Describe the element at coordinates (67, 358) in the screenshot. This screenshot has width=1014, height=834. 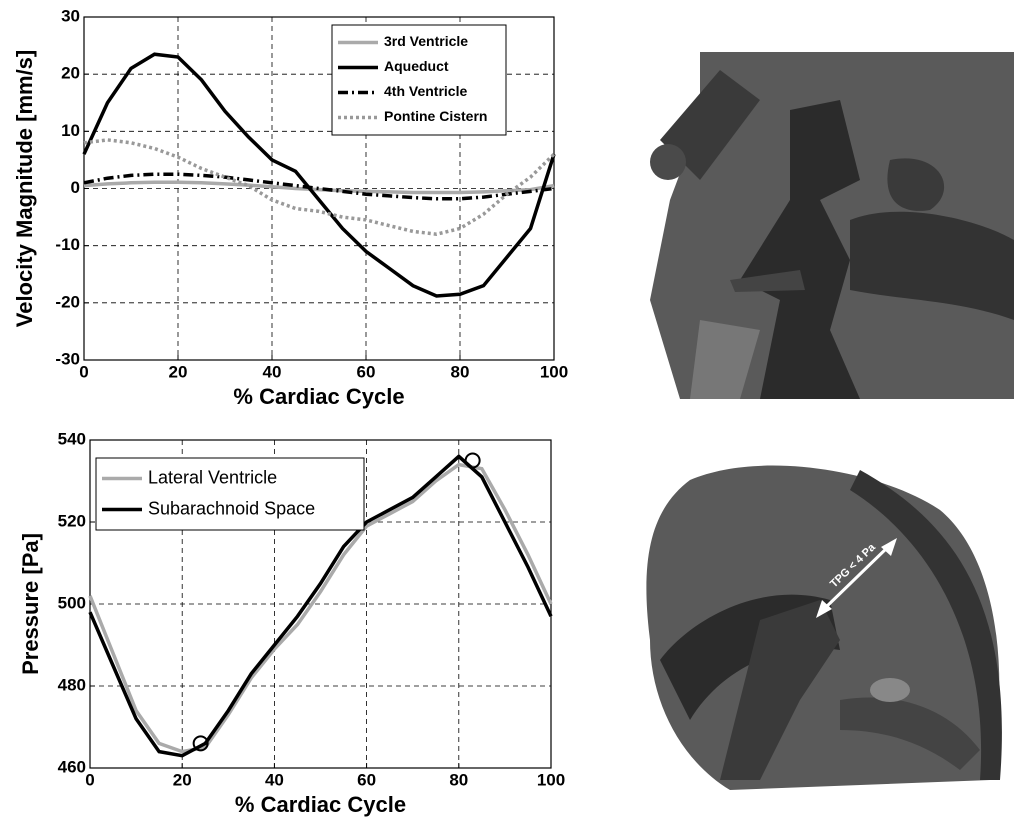
I see `y-tick-label: -30` at that location.